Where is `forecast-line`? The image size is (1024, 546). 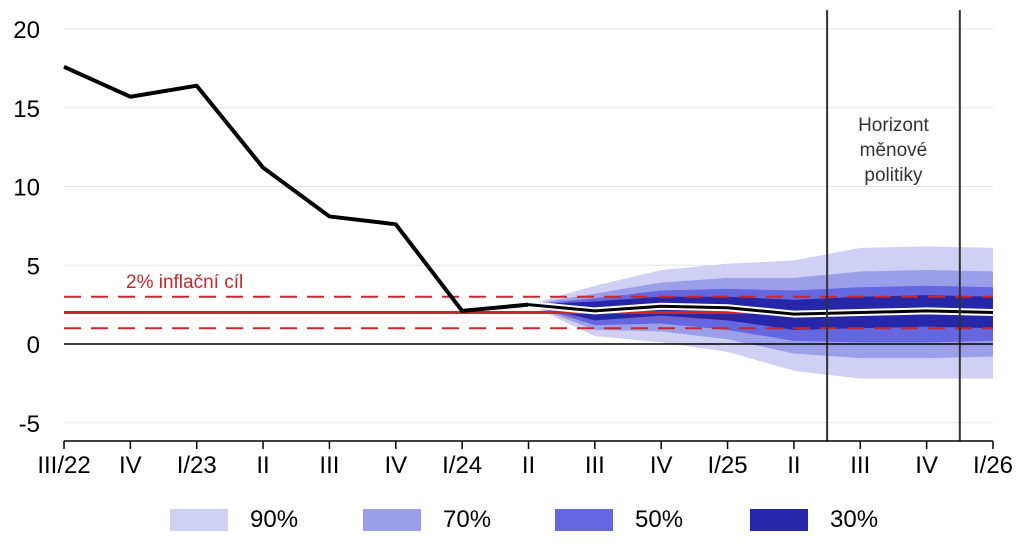 forecast-line is located at coordinates (761, 309).